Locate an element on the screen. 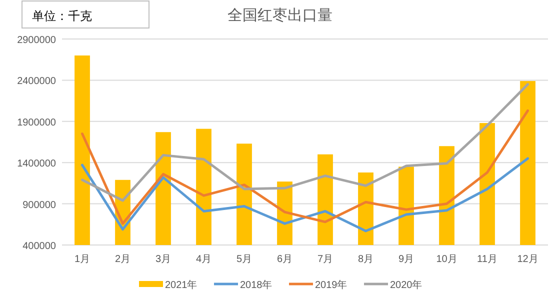 The width and height of the screenshot is (550, 301). legend-label: 2021年 is located at coordinates (181, 285).